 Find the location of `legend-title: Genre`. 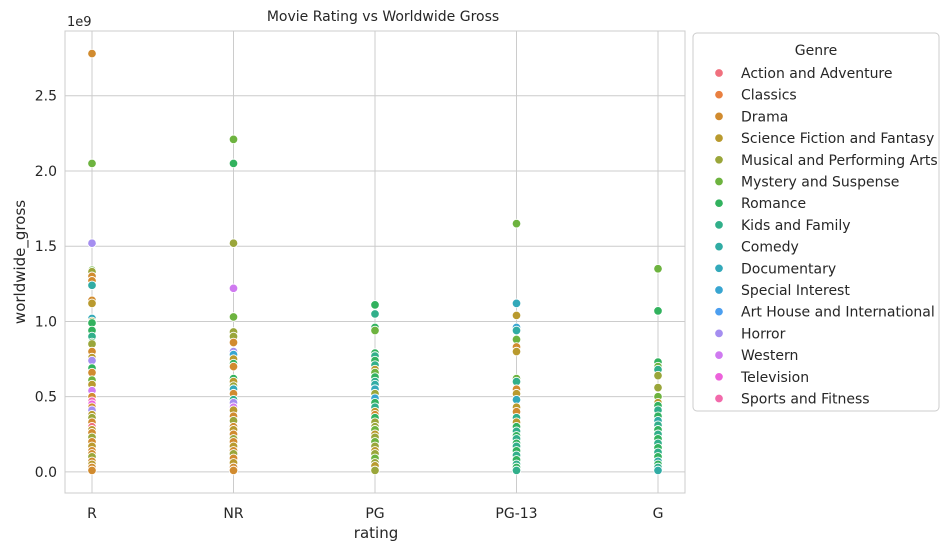

legend-title: Genre is located at coordinates (816, 51).